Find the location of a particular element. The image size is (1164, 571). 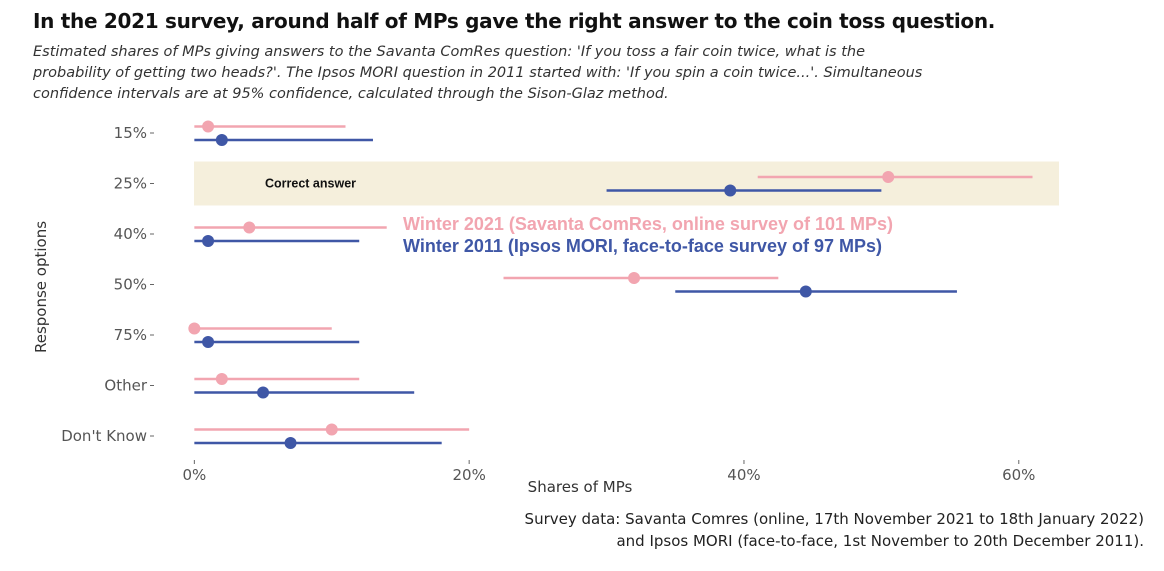

y-tick-label: 15% is located at coordinates (130, 133).